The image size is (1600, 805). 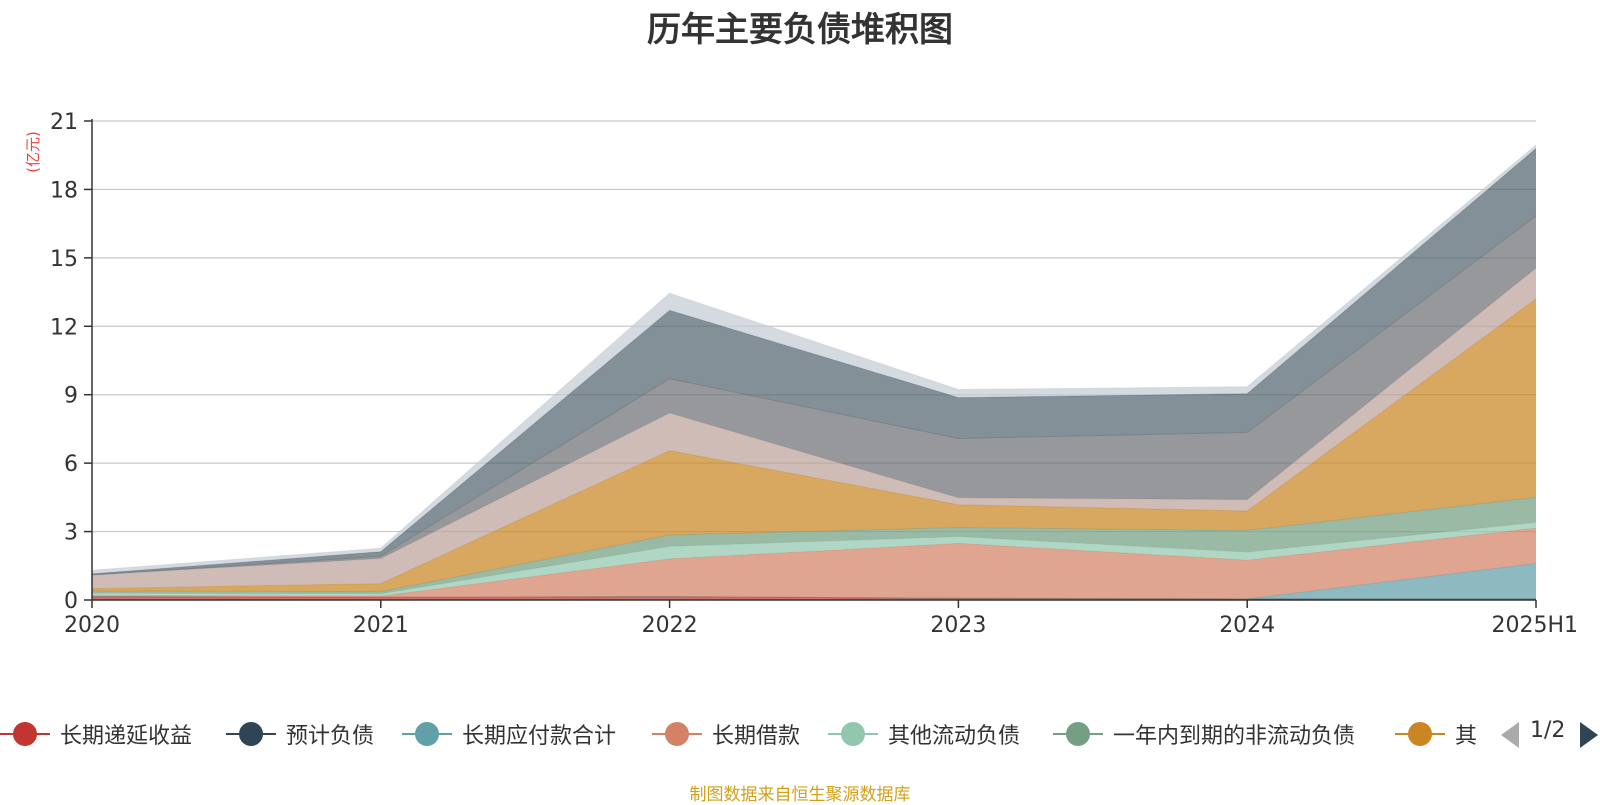 I want to click on legend-label: 预计负债, so click(x=330, y=736).